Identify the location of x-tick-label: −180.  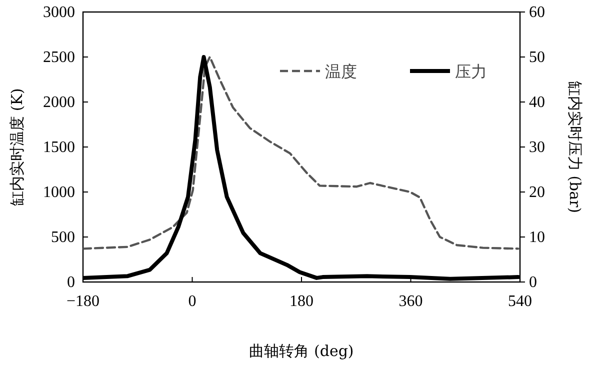
(83, 301).